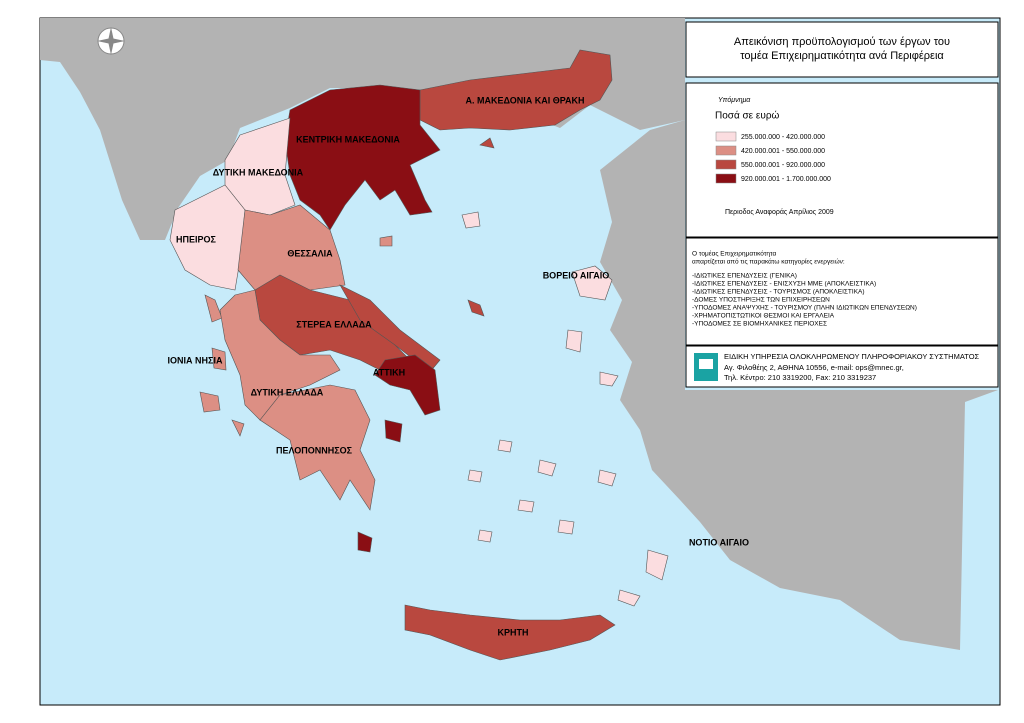 Image resolution: width=1024 pixels, height=723 pixels. Describe the element at coordinates (287, 392) in the screenshot. I see `region-label: ΔΥΤΙΚΗ ΕΛΛΑΔΑ` at that location.